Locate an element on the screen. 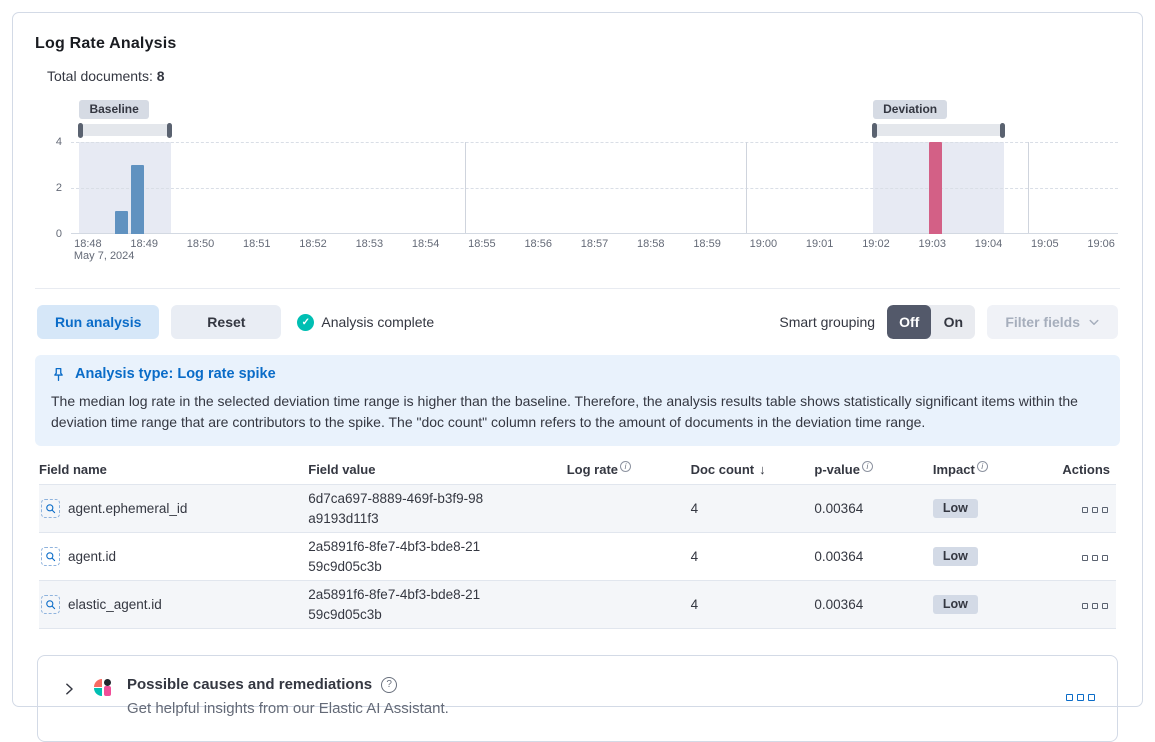 The image size is (1155, 742). x-tick-label: 18:59 is located at coordinates (707, 244).